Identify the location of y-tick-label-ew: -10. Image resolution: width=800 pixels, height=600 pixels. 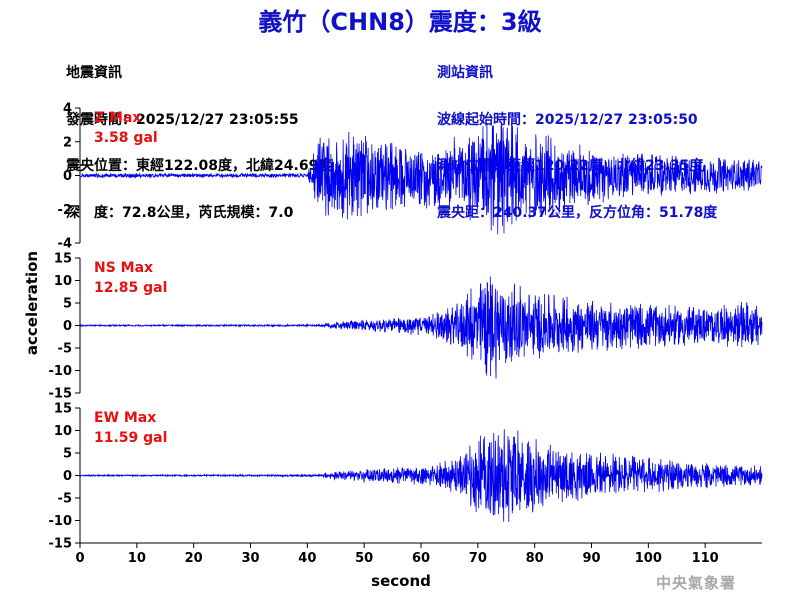
(61, 521).